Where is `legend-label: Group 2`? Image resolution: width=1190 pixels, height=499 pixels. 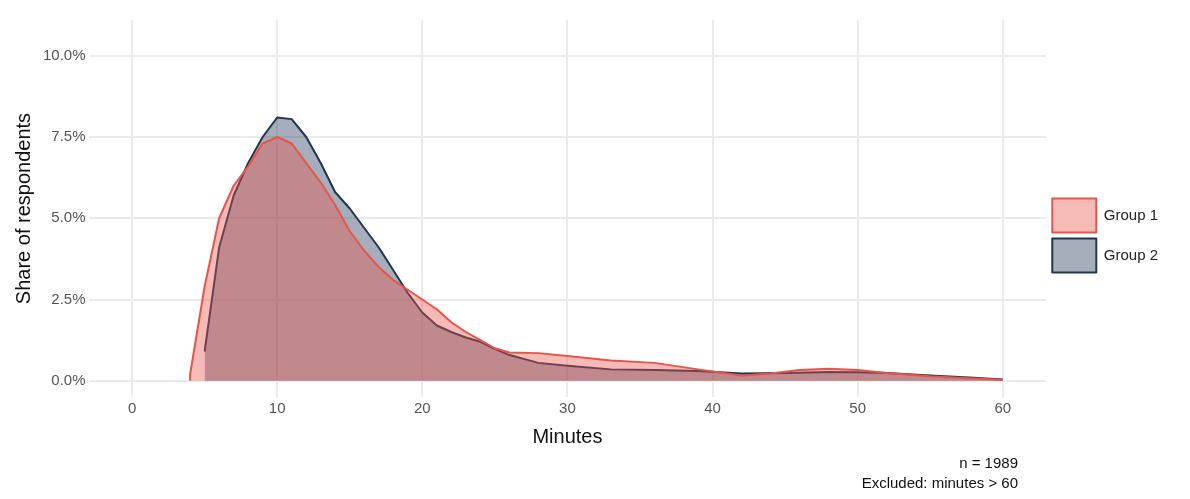
legend-label: Group 2 is located at coordinates (1130, 254).